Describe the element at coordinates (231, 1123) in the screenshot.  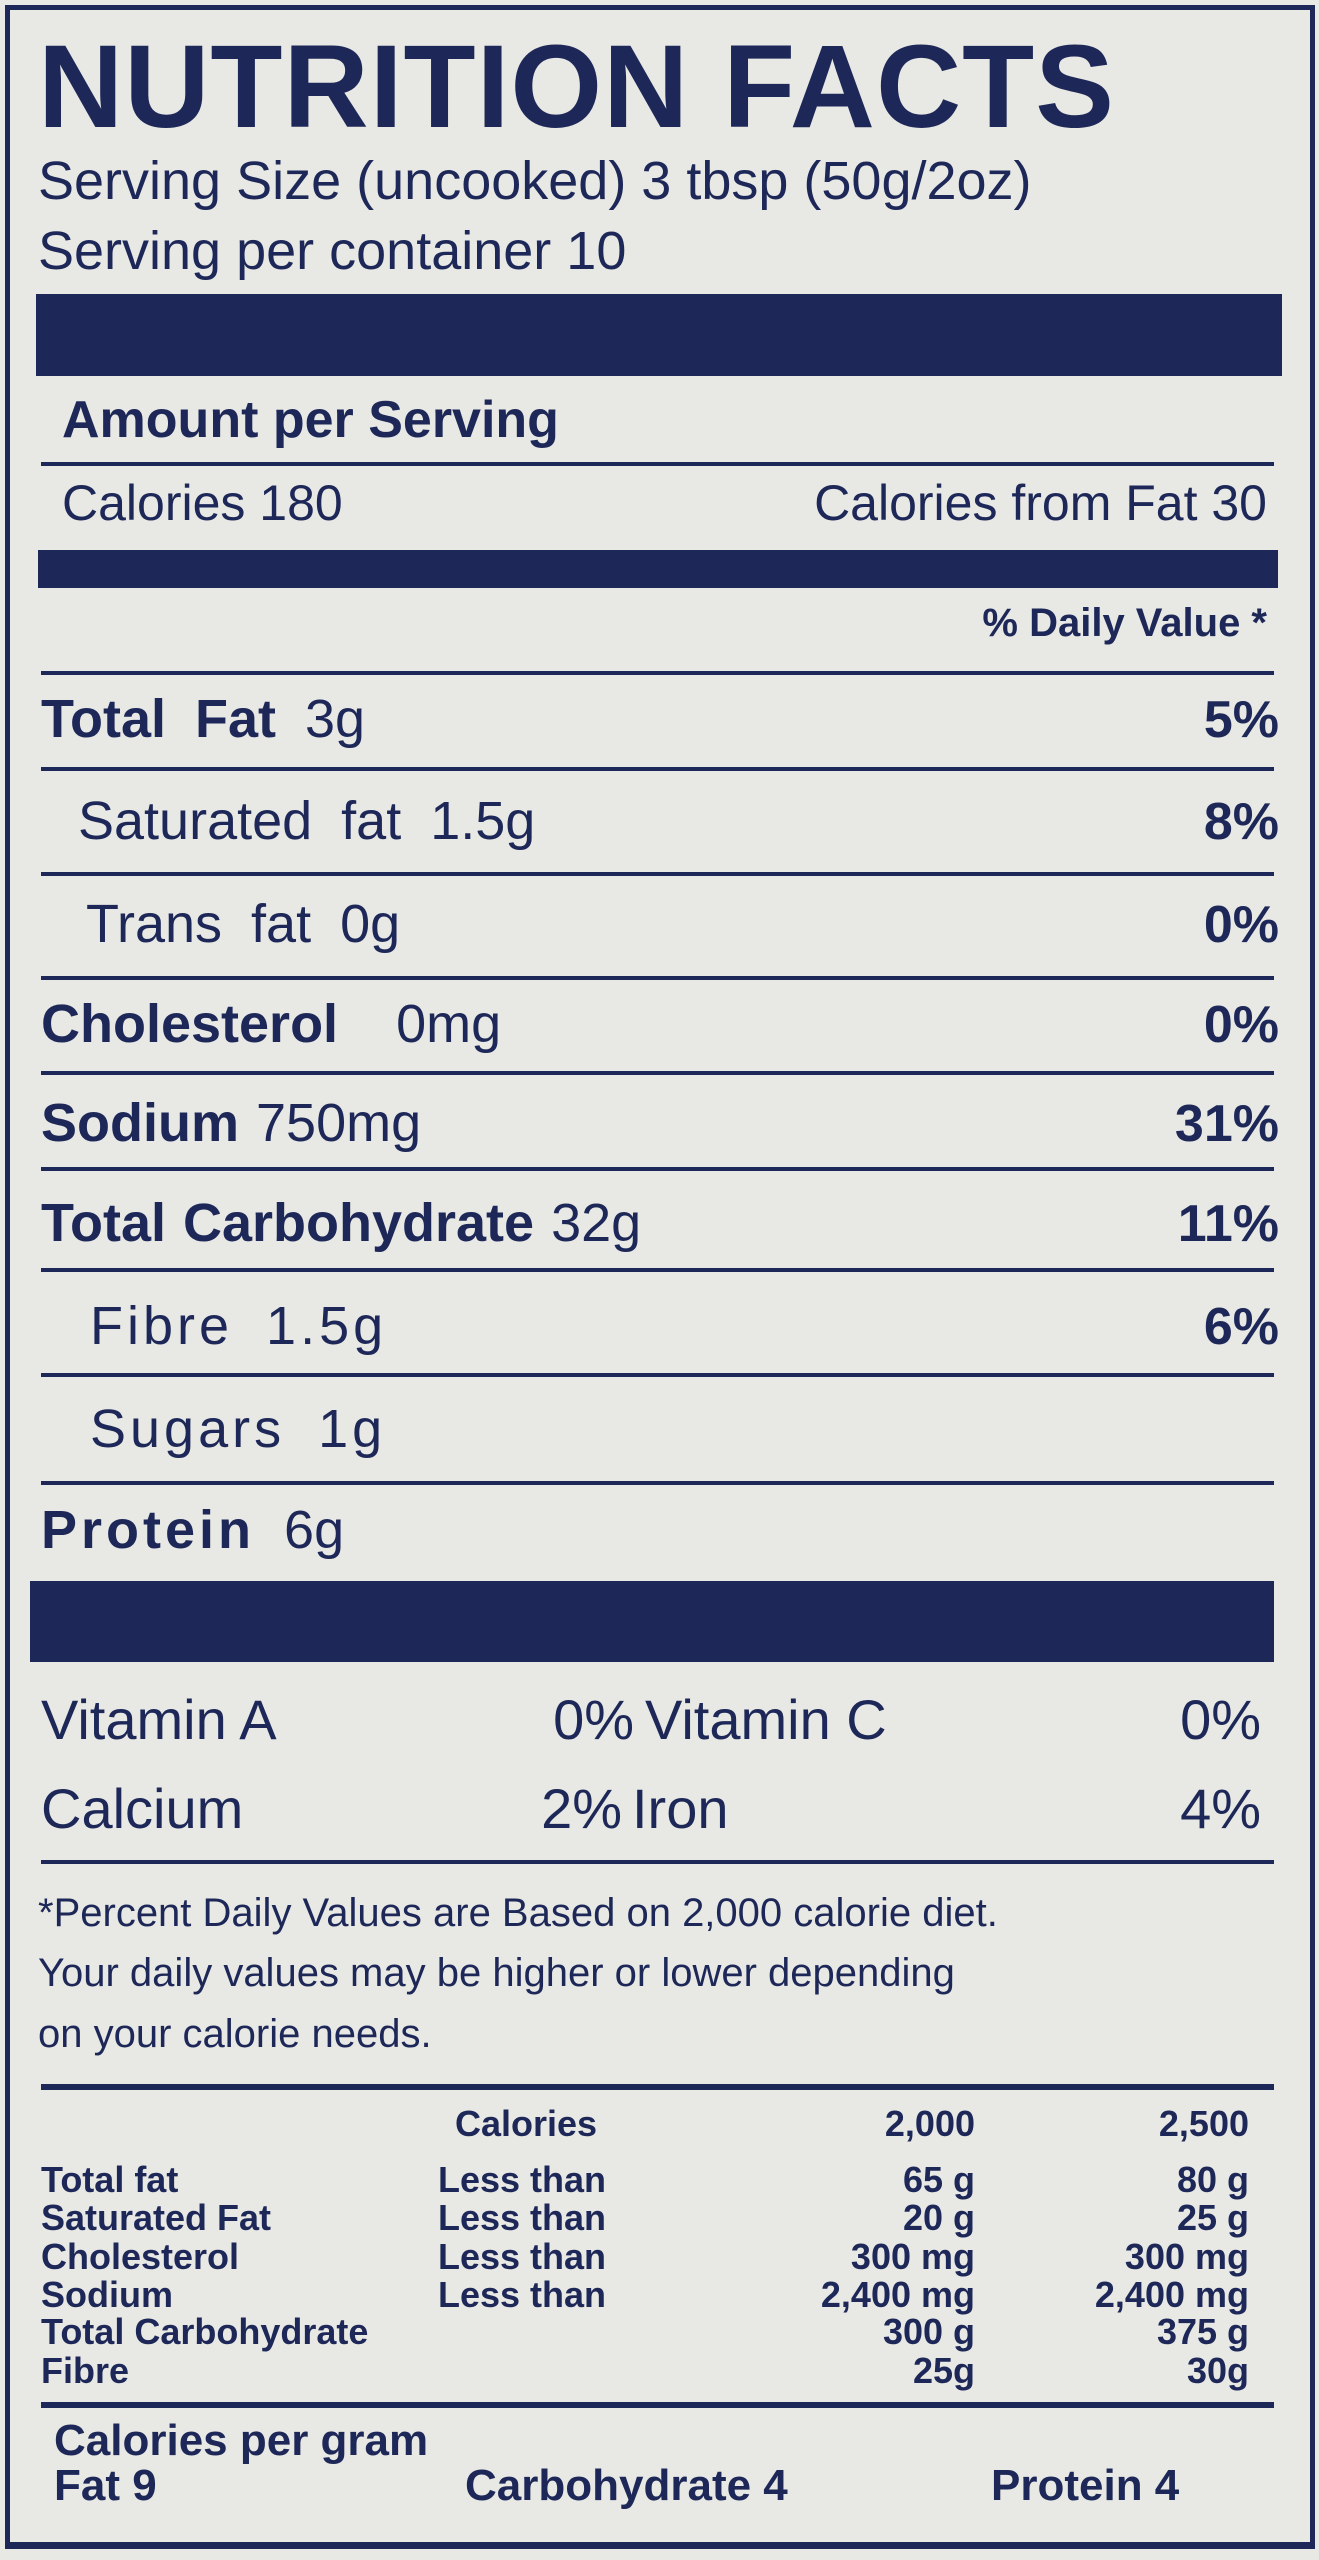
I see `nutrient-row: Sodium 750mg` at that location.